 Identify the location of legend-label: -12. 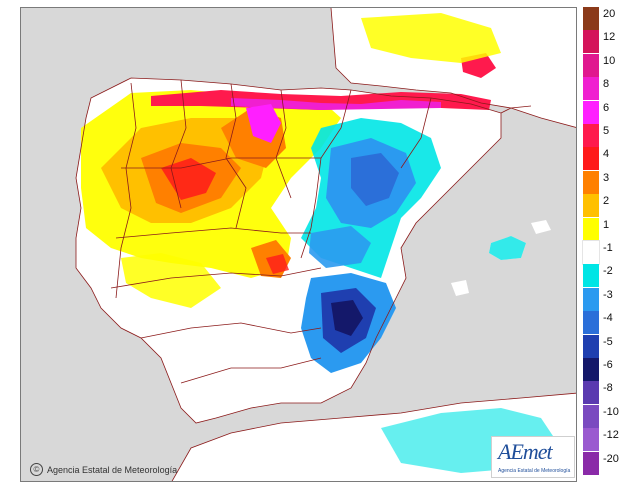
(611, 435).